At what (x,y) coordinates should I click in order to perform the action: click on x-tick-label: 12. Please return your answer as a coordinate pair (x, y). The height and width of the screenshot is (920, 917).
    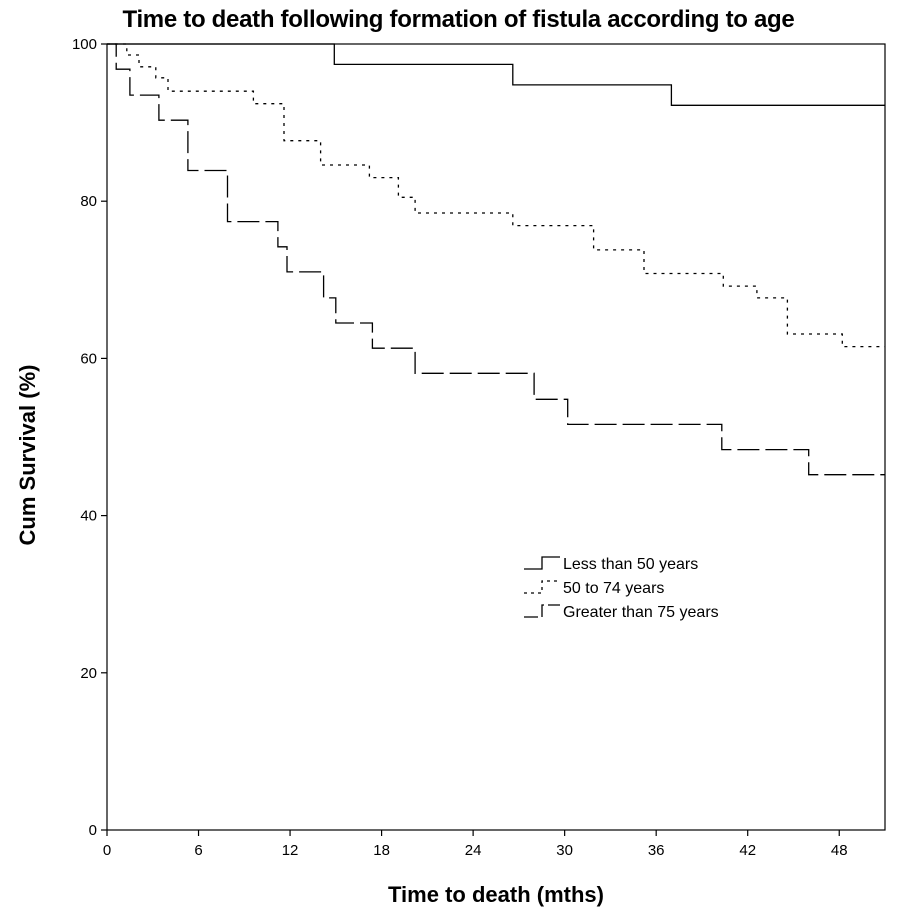
    Looking at the image, I should click on (290, 850).